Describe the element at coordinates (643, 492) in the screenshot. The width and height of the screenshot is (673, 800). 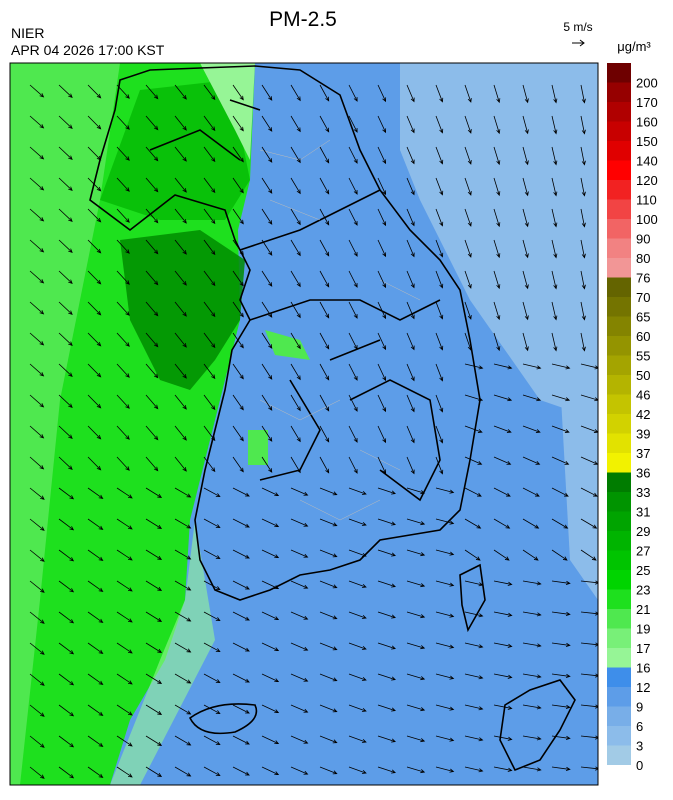
I see `legend-label: 33` at that location.